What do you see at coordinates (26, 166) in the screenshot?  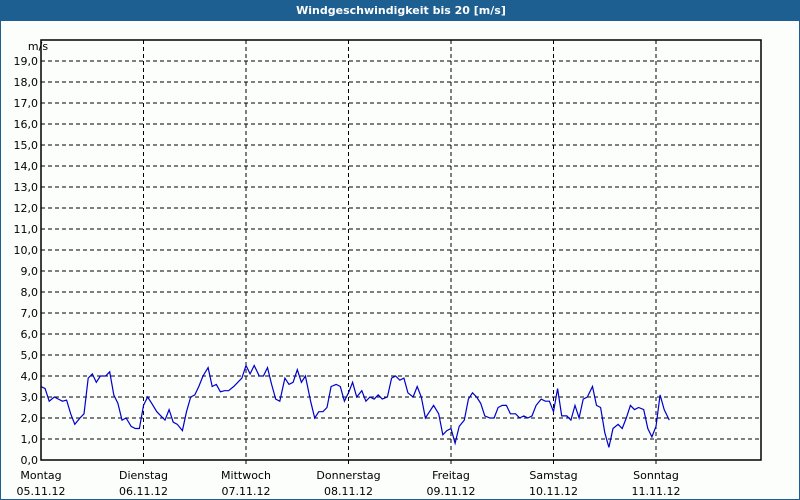 I see `y-tick-label: 14,0` at bounding box center [26, 166].